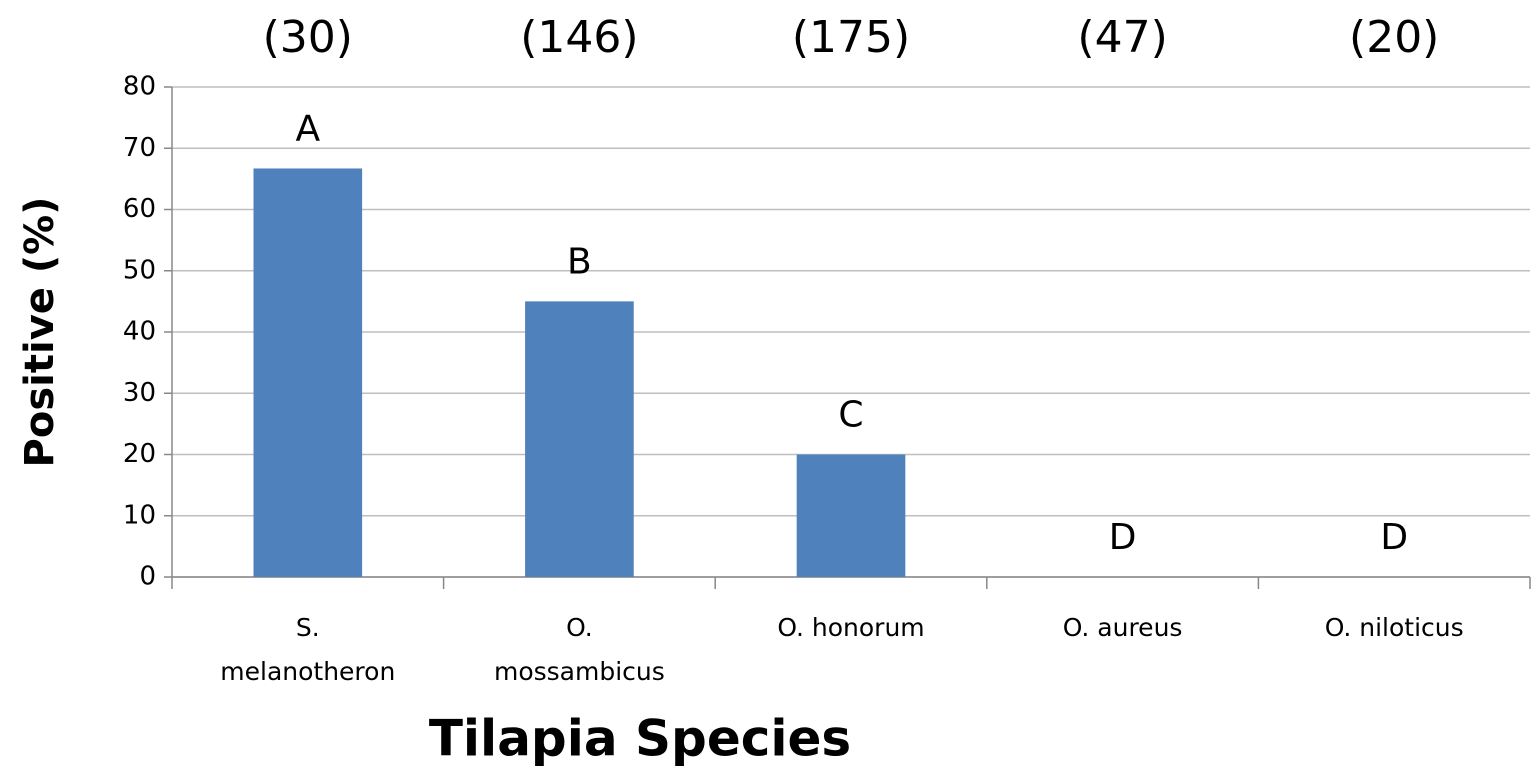 This screenshot has height=778, width=1535. I want to click on x-tick-label: O. honorum, so click(851, 627).